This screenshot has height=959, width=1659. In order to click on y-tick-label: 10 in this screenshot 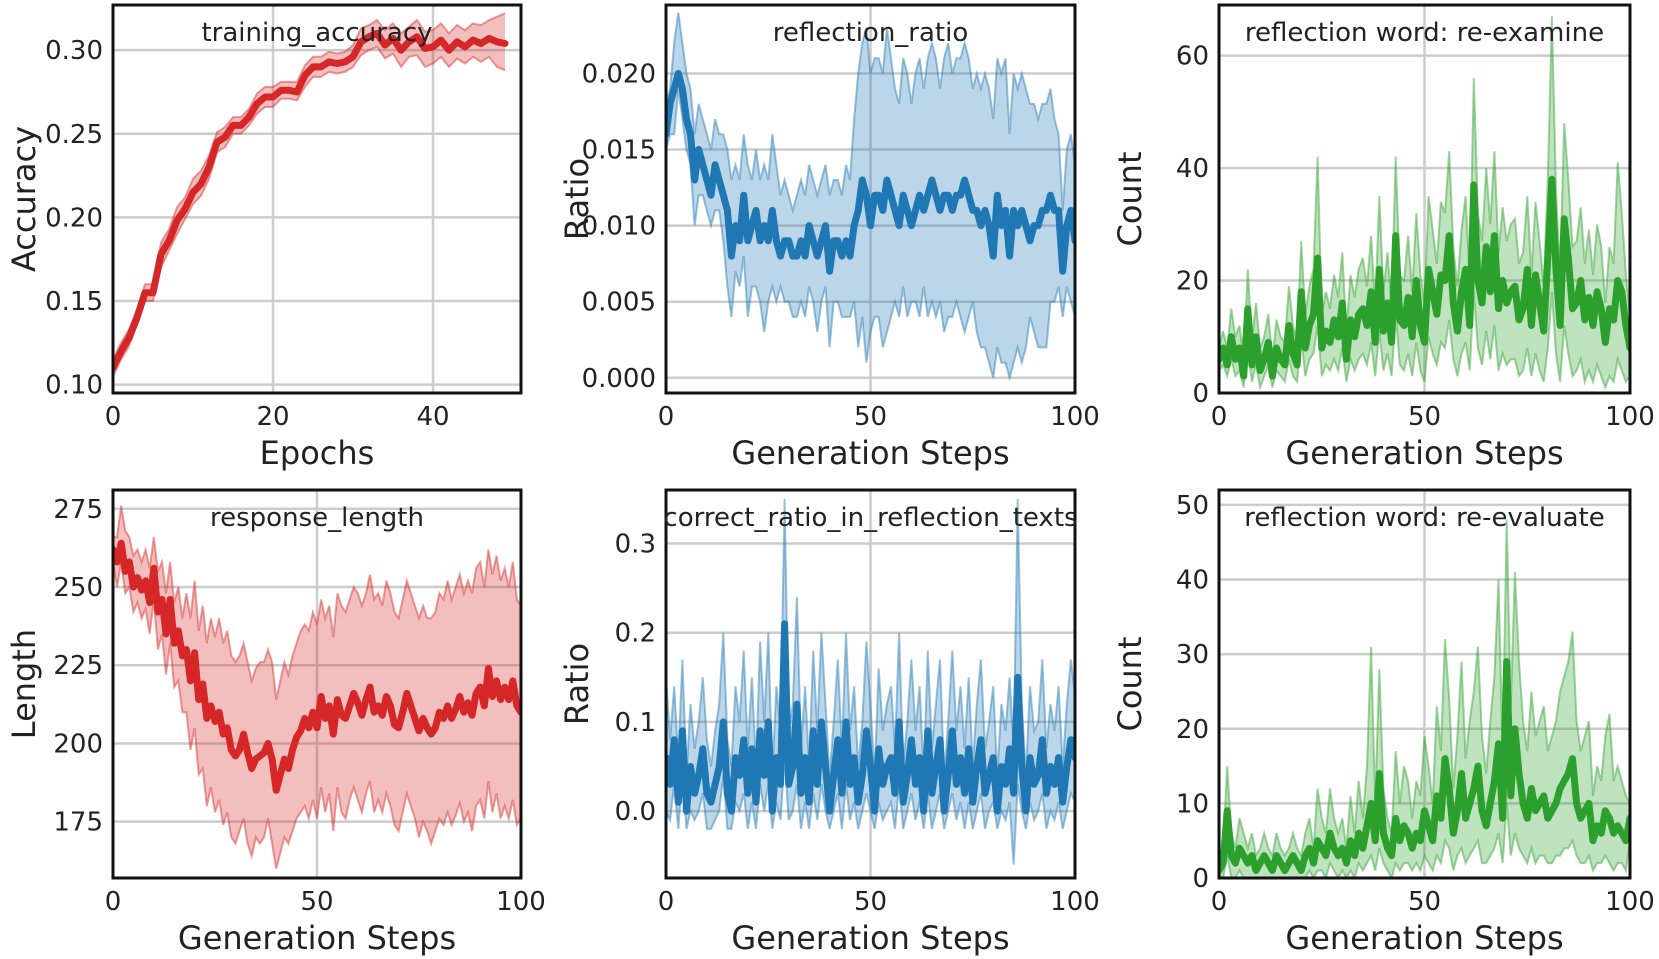, I will do `click(1192, 804)`.